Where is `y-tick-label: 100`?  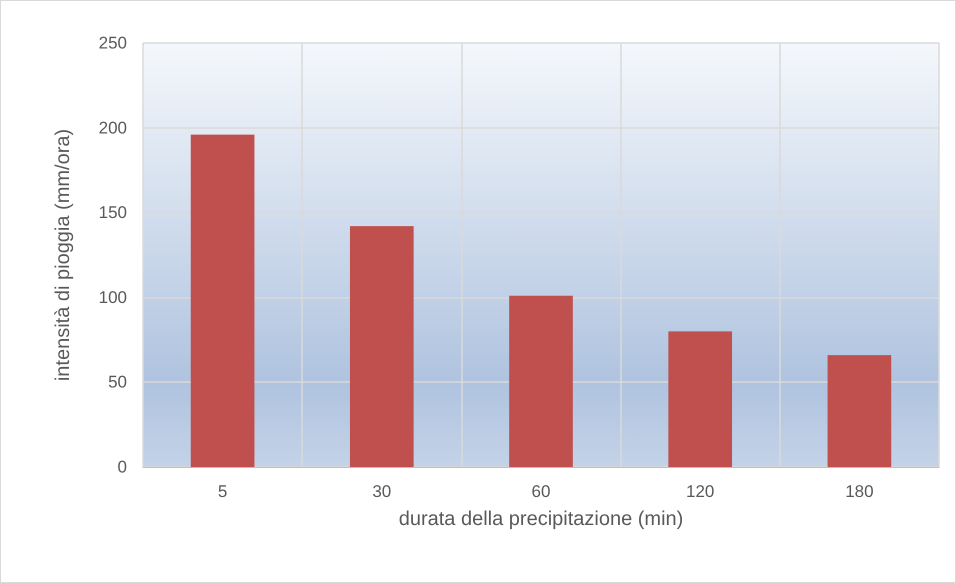
y-tick-label: 100 is located at coordinates (112, 297).